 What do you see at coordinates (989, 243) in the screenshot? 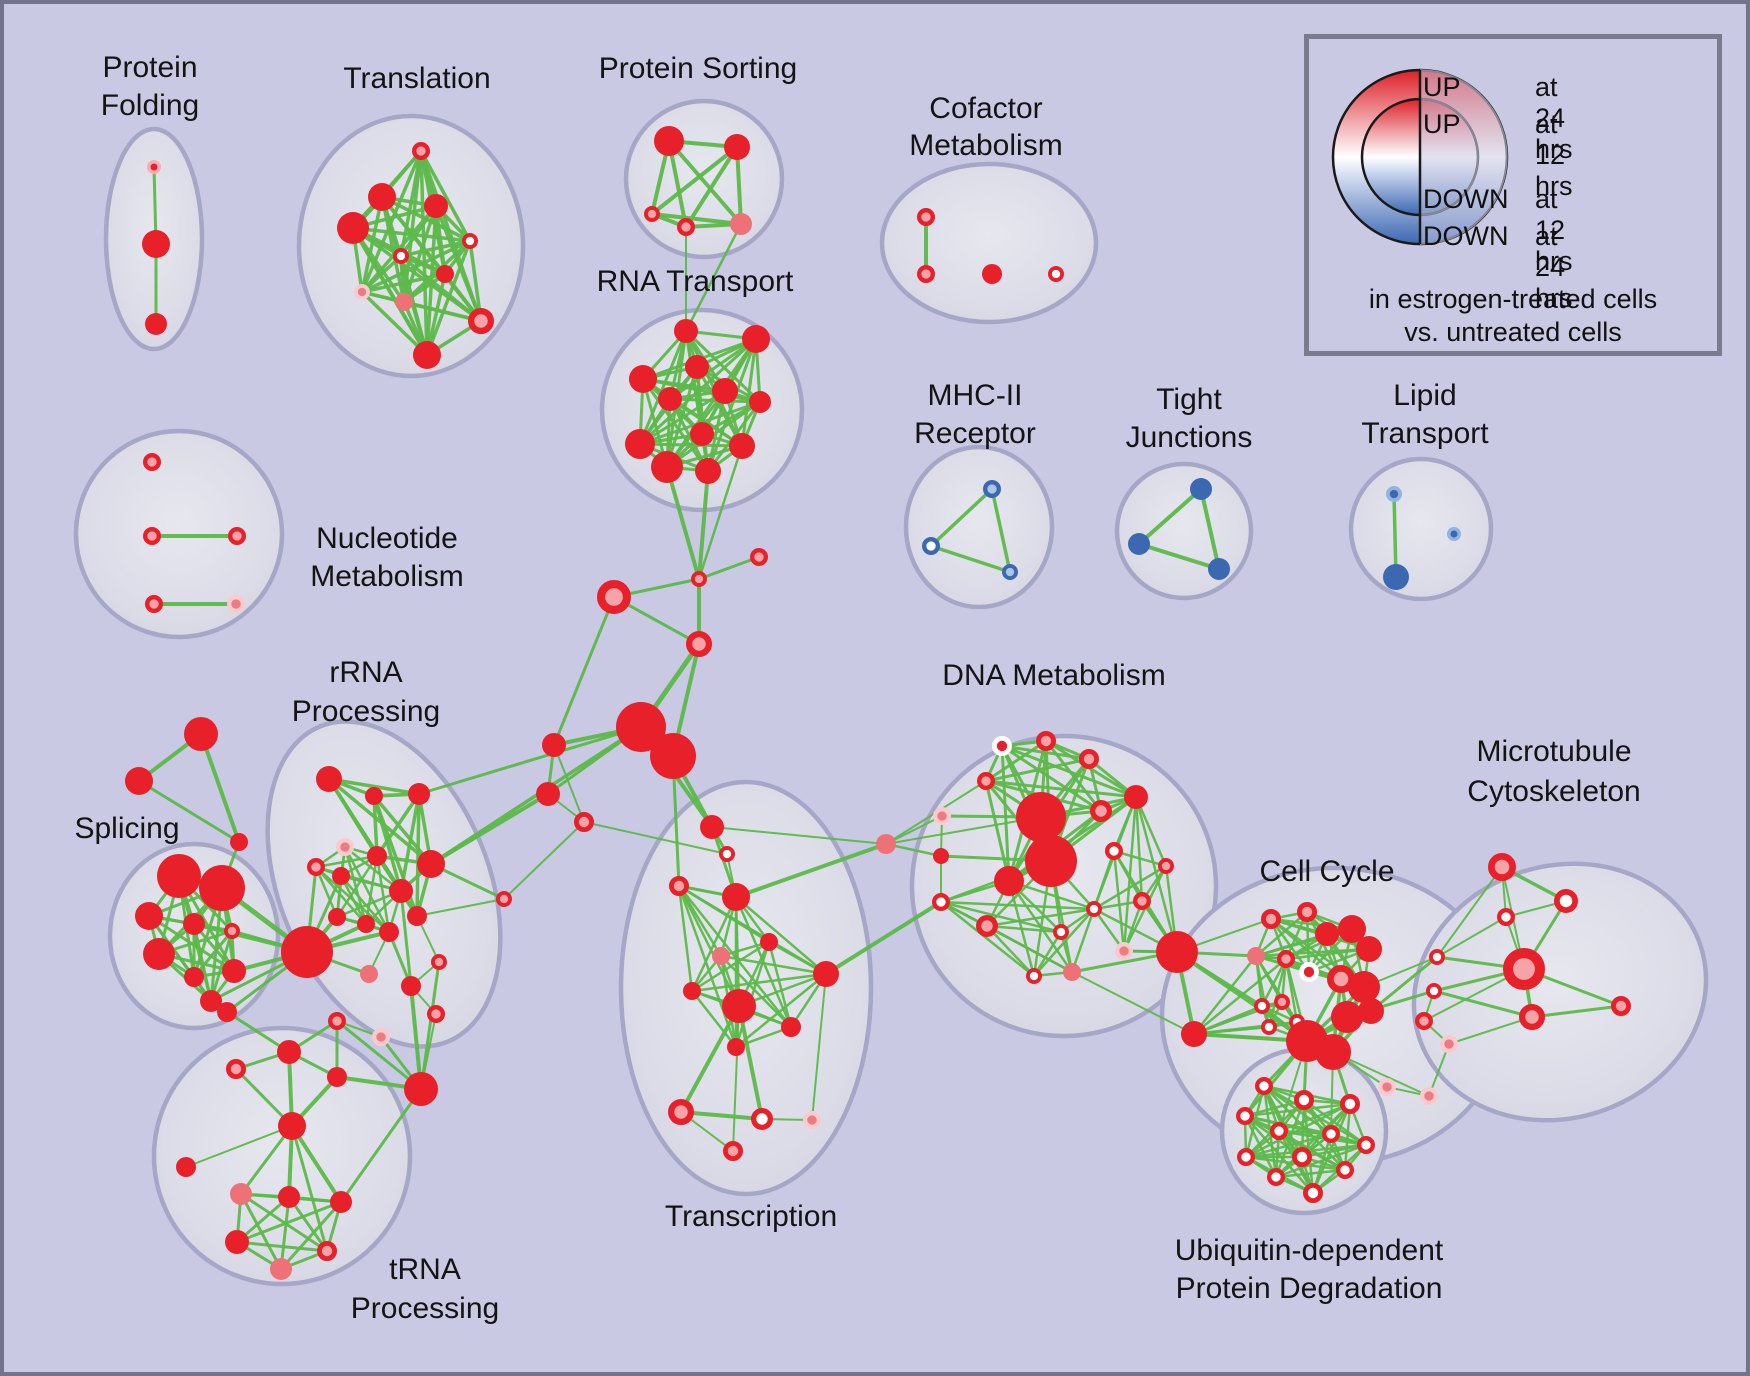
I see `cluster-cofactor-metabolism` at bounding box center [989, 243].